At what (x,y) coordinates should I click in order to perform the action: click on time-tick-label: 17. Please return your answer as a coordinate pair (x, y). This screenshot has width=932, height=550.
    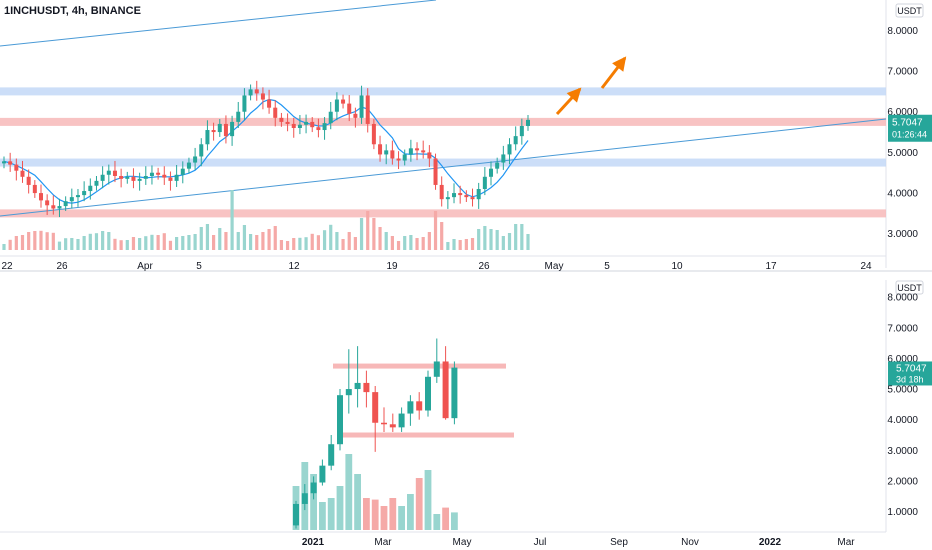
    Looking at the image, I should click on (771, 266).